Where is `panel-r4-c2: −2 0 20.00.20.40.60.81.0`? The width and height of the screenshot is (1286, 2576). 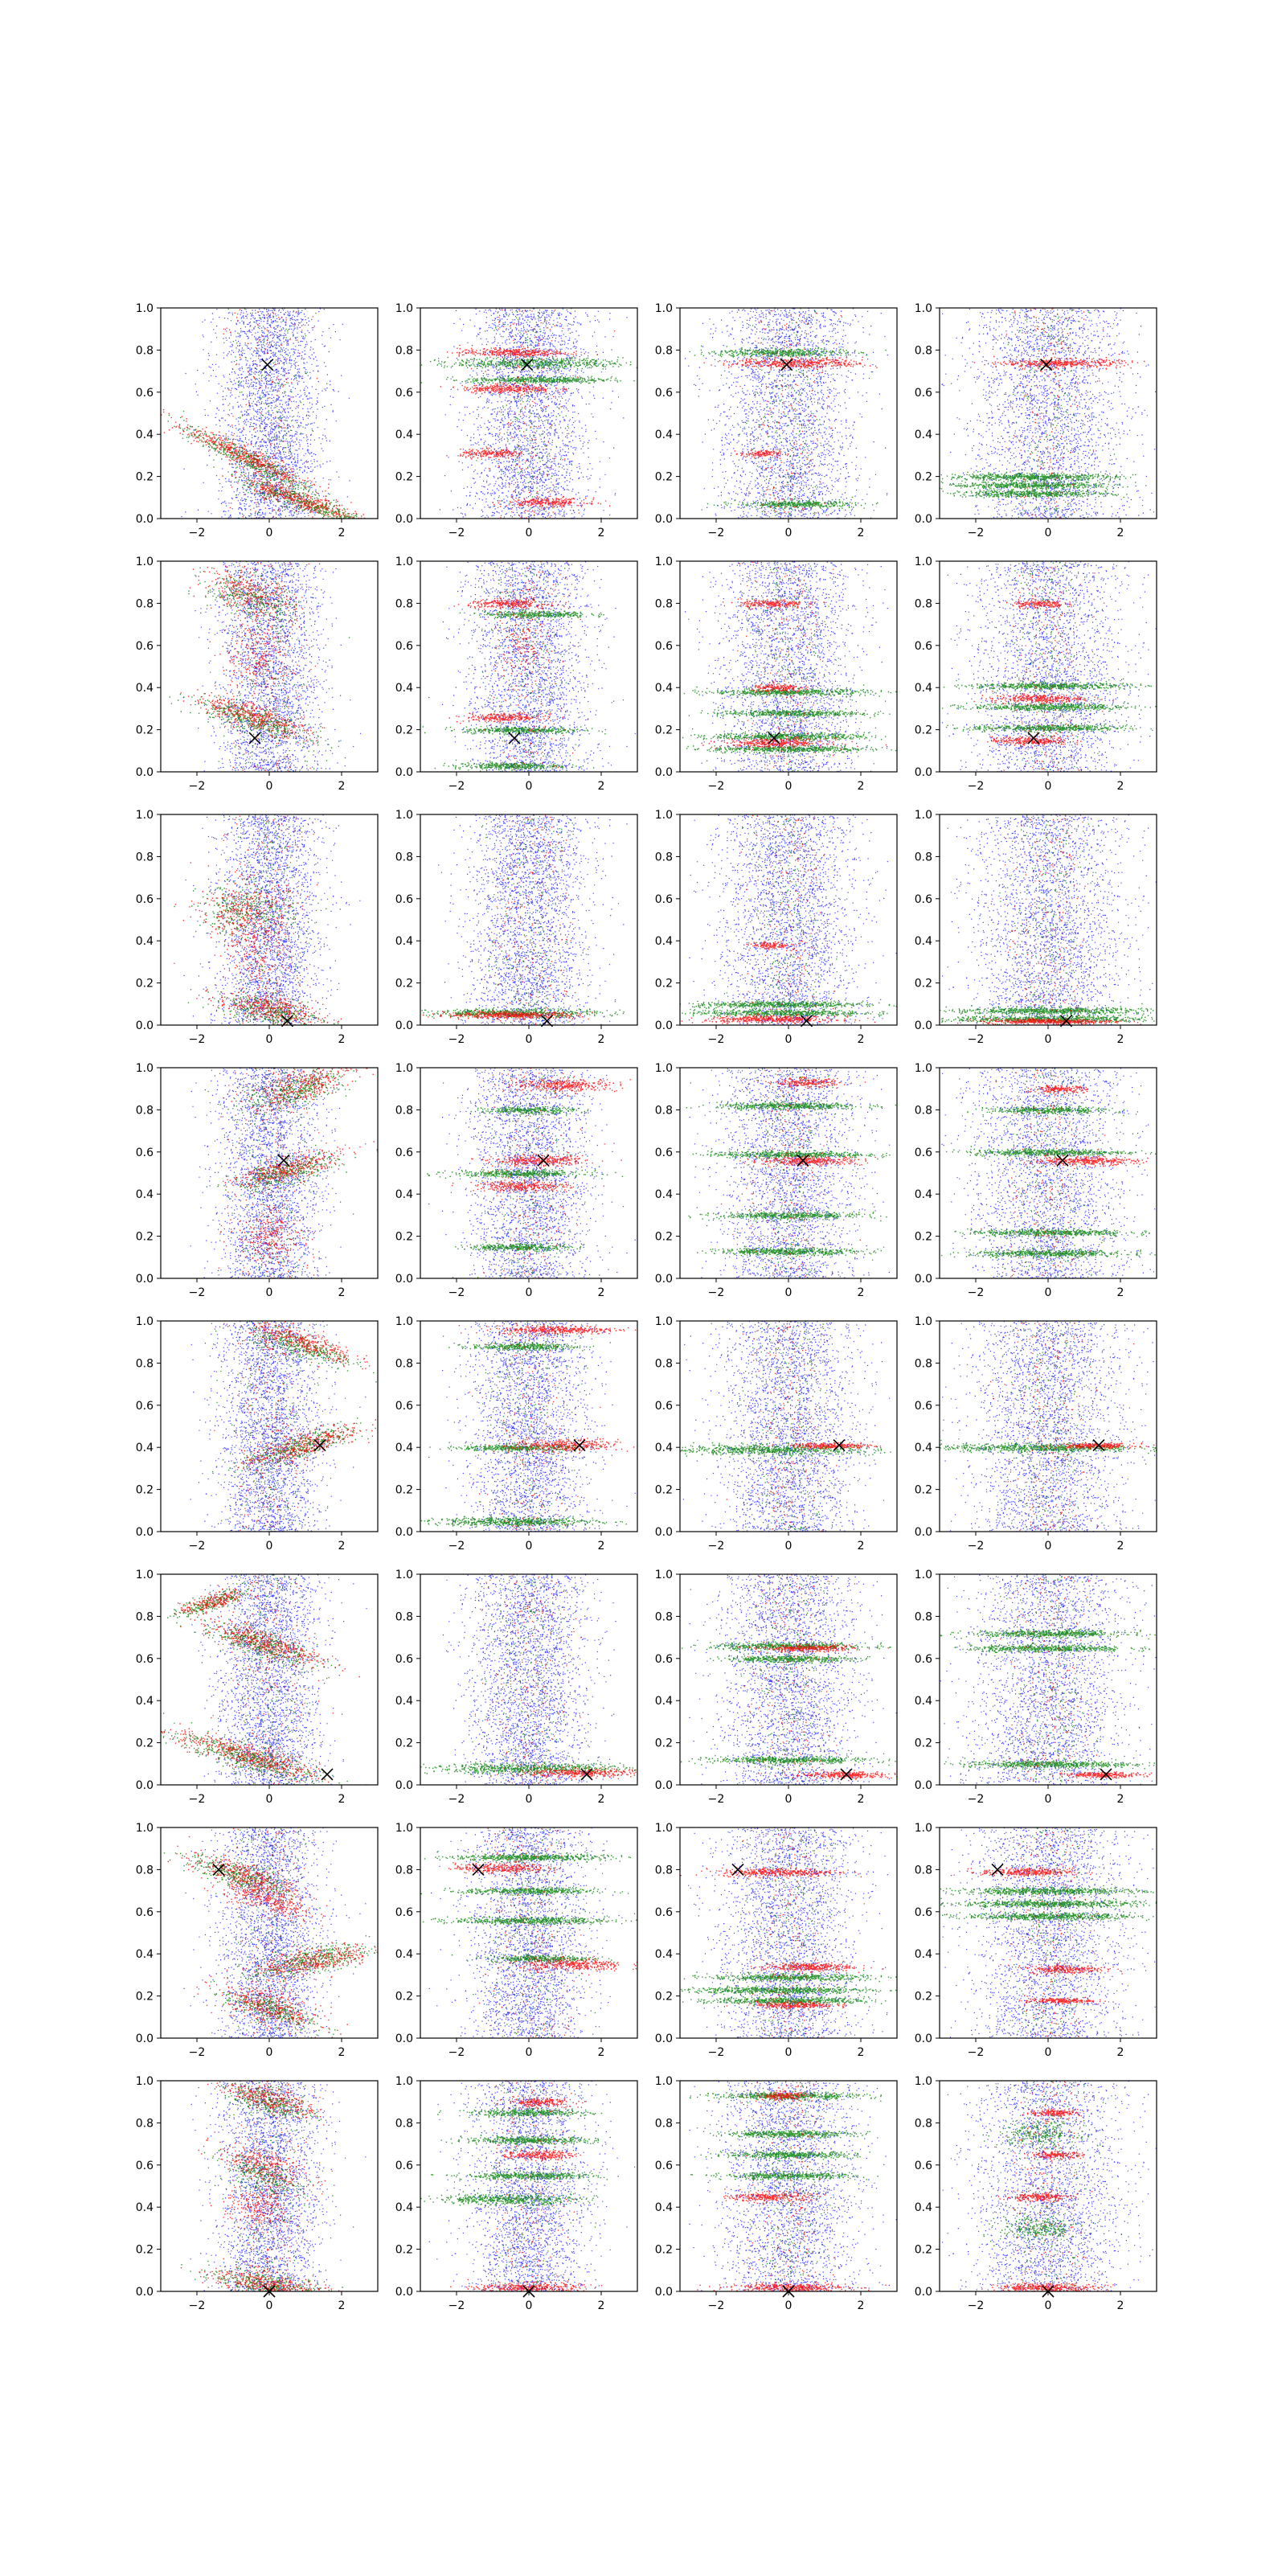
panel-r4-c2: −2 0 20.00.20.40.60.81.0 is located at coordinates (527, 1180).